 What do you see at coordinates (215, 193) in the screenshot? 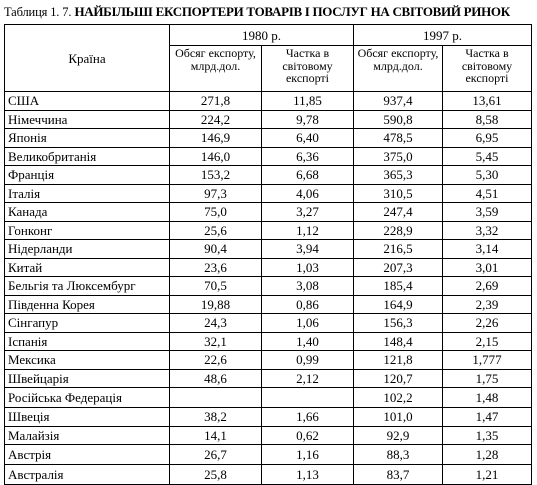
I see `export-volume-1980-cell: 97,3` at bounding box center [215, 193].